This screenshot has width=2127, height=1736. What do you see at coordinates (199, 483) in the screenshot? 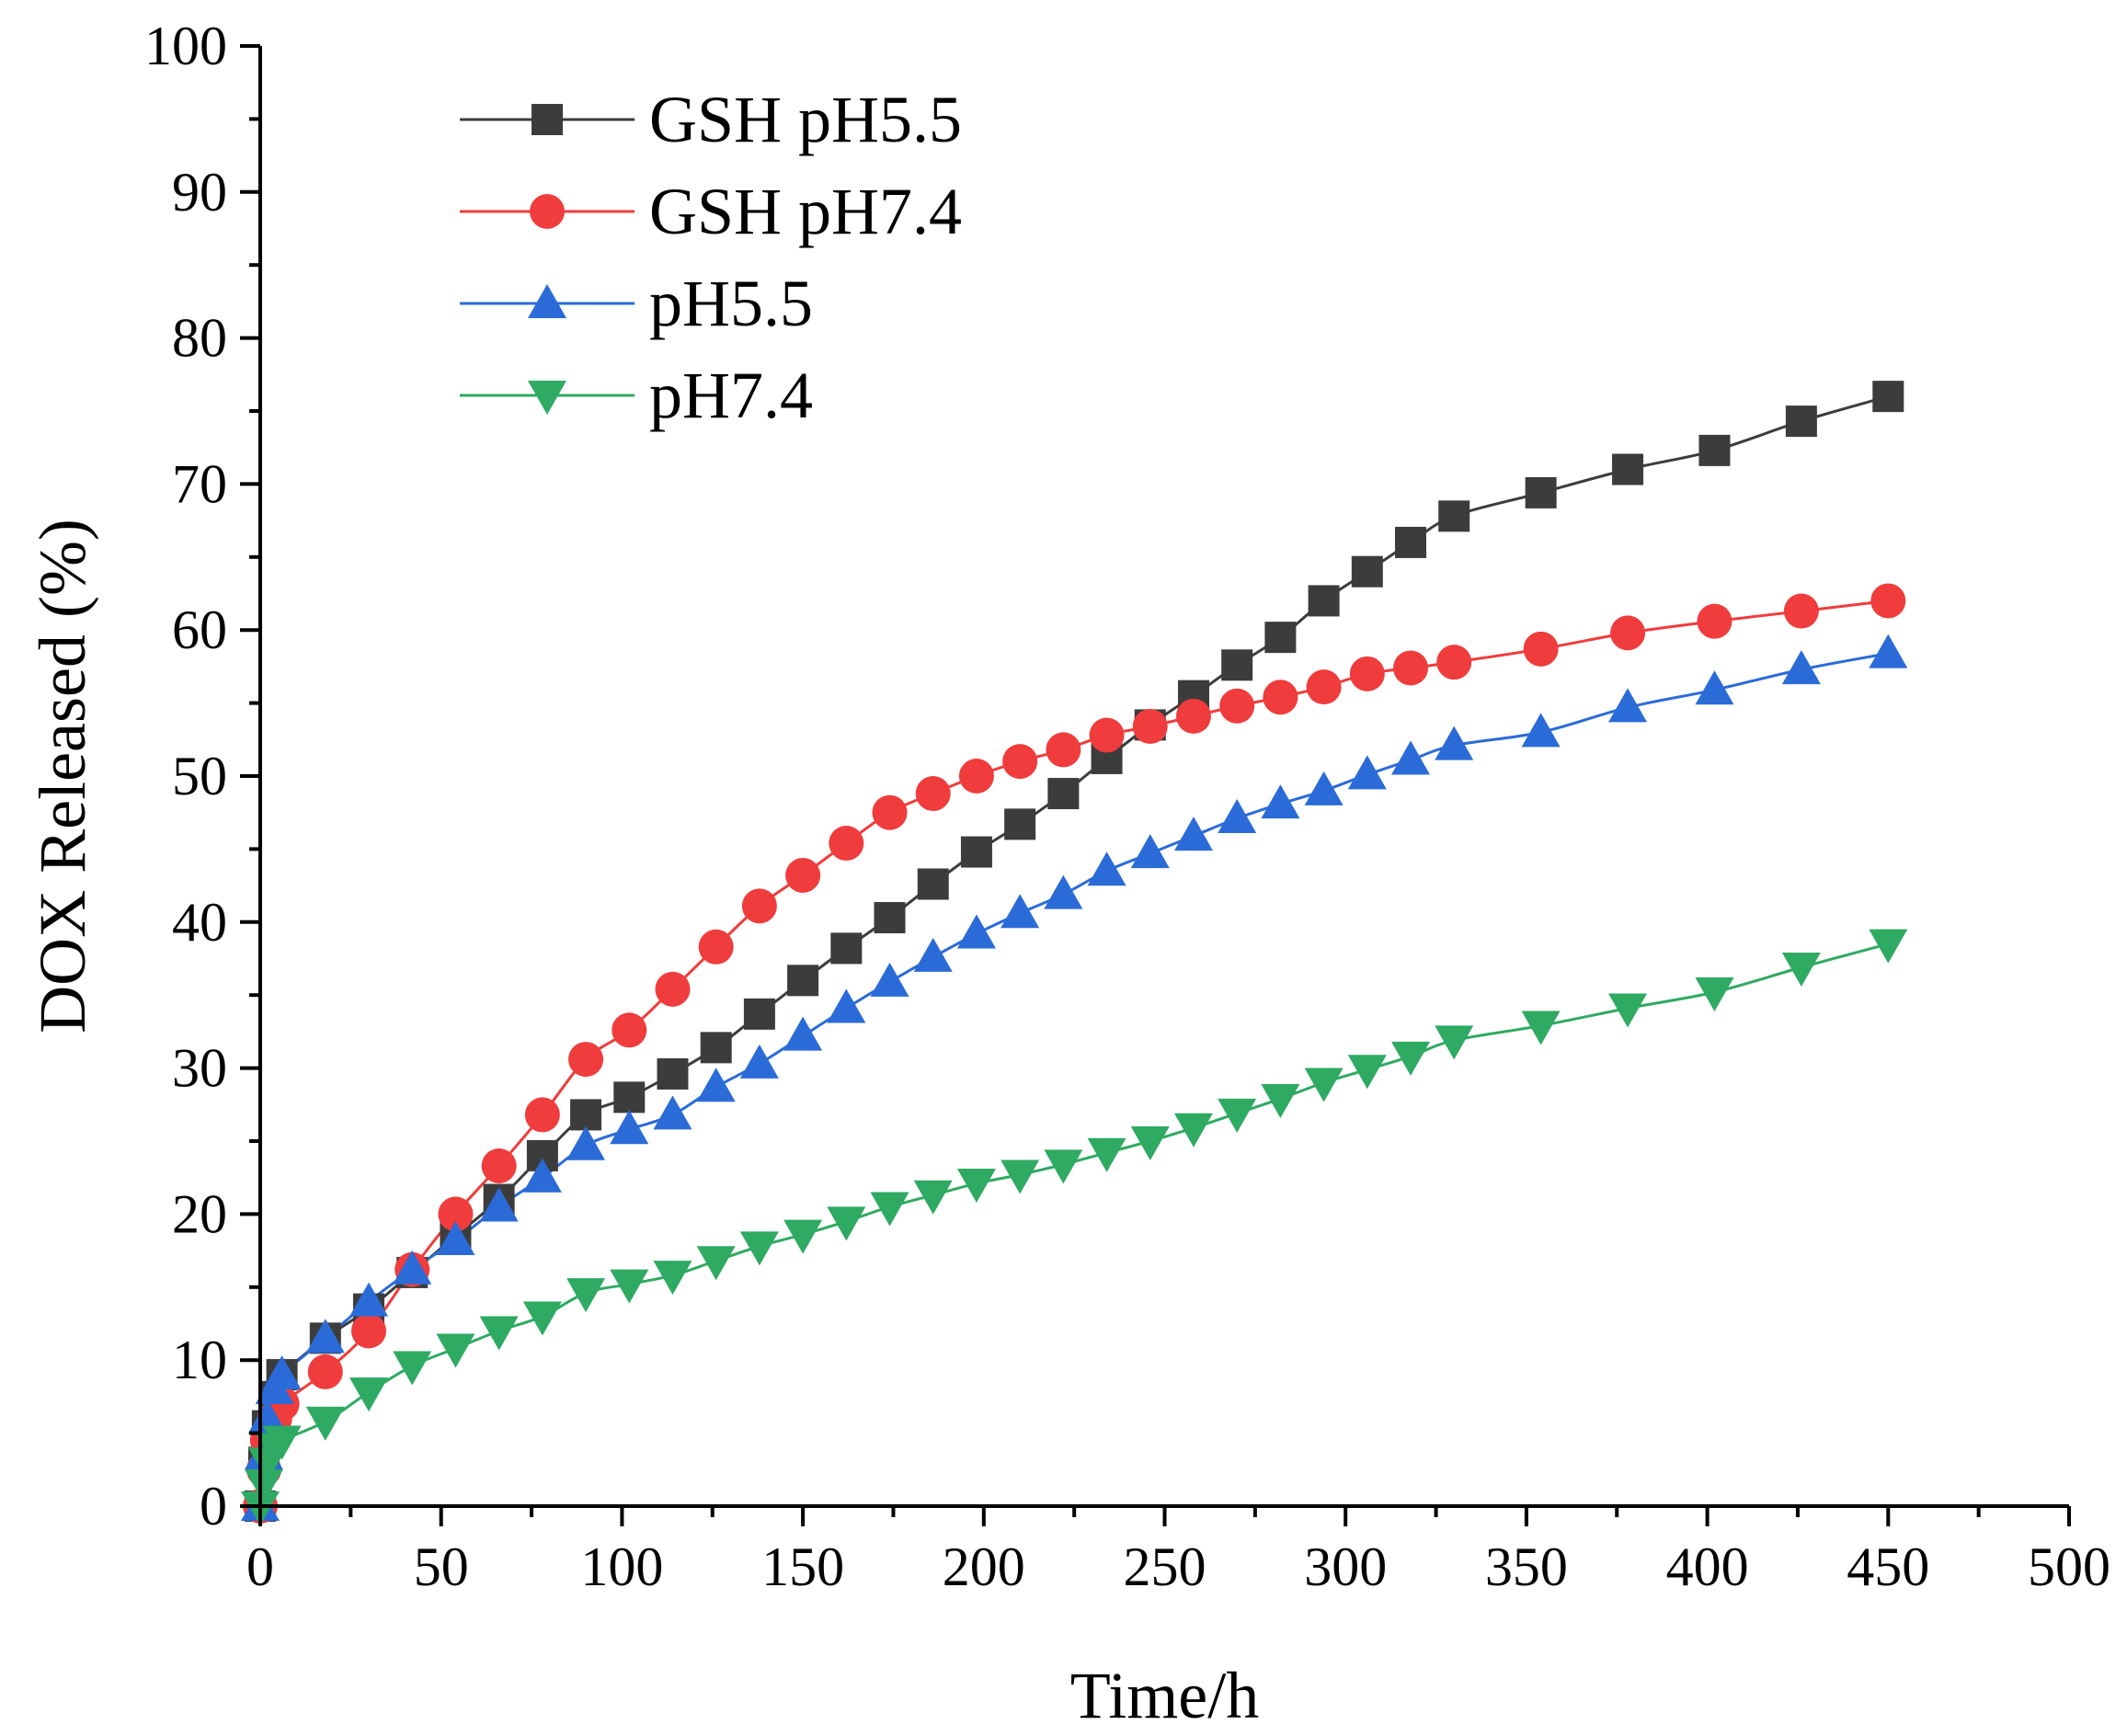
I see `y-tick-label: 70` at bounding box center [199, 483].